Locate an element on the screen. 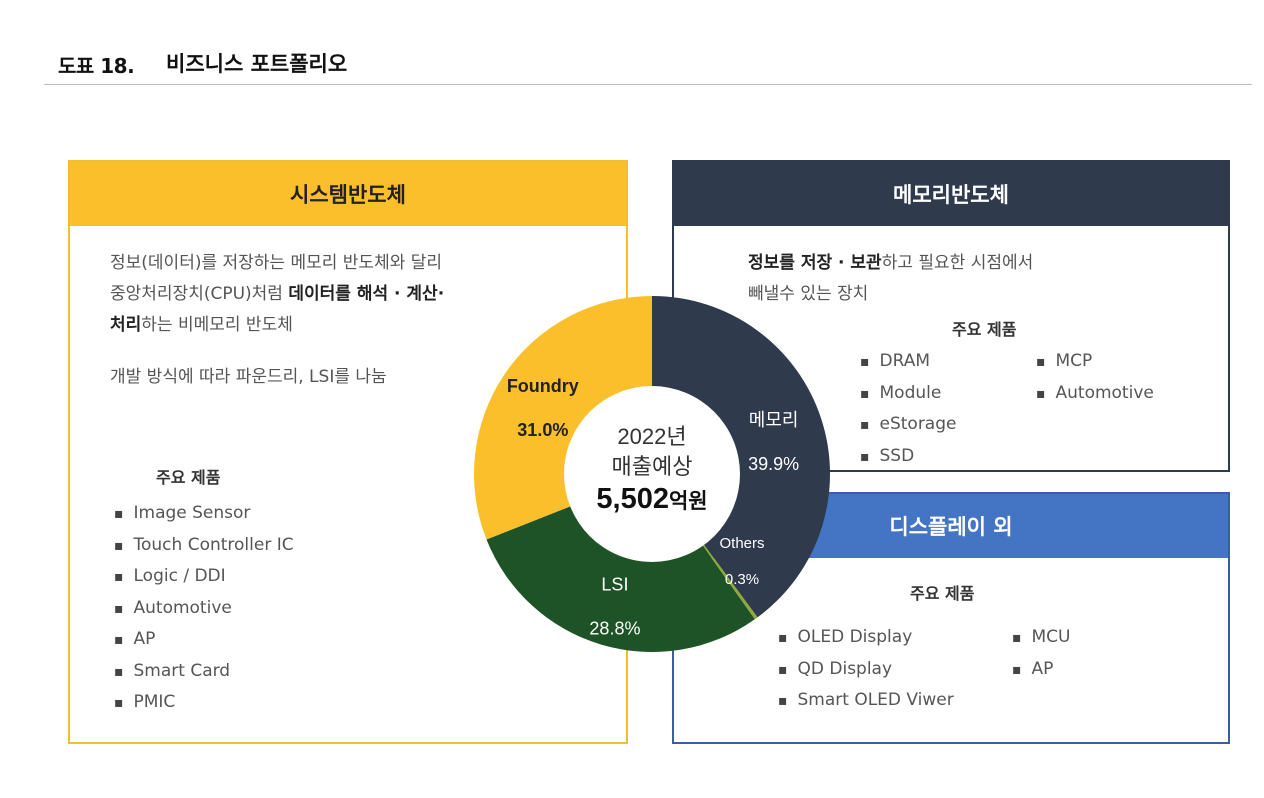 Image resolution: width=1264 pixels, height=798 pixels. product-item: Logic / DDI is located at coordinates (204, 577).